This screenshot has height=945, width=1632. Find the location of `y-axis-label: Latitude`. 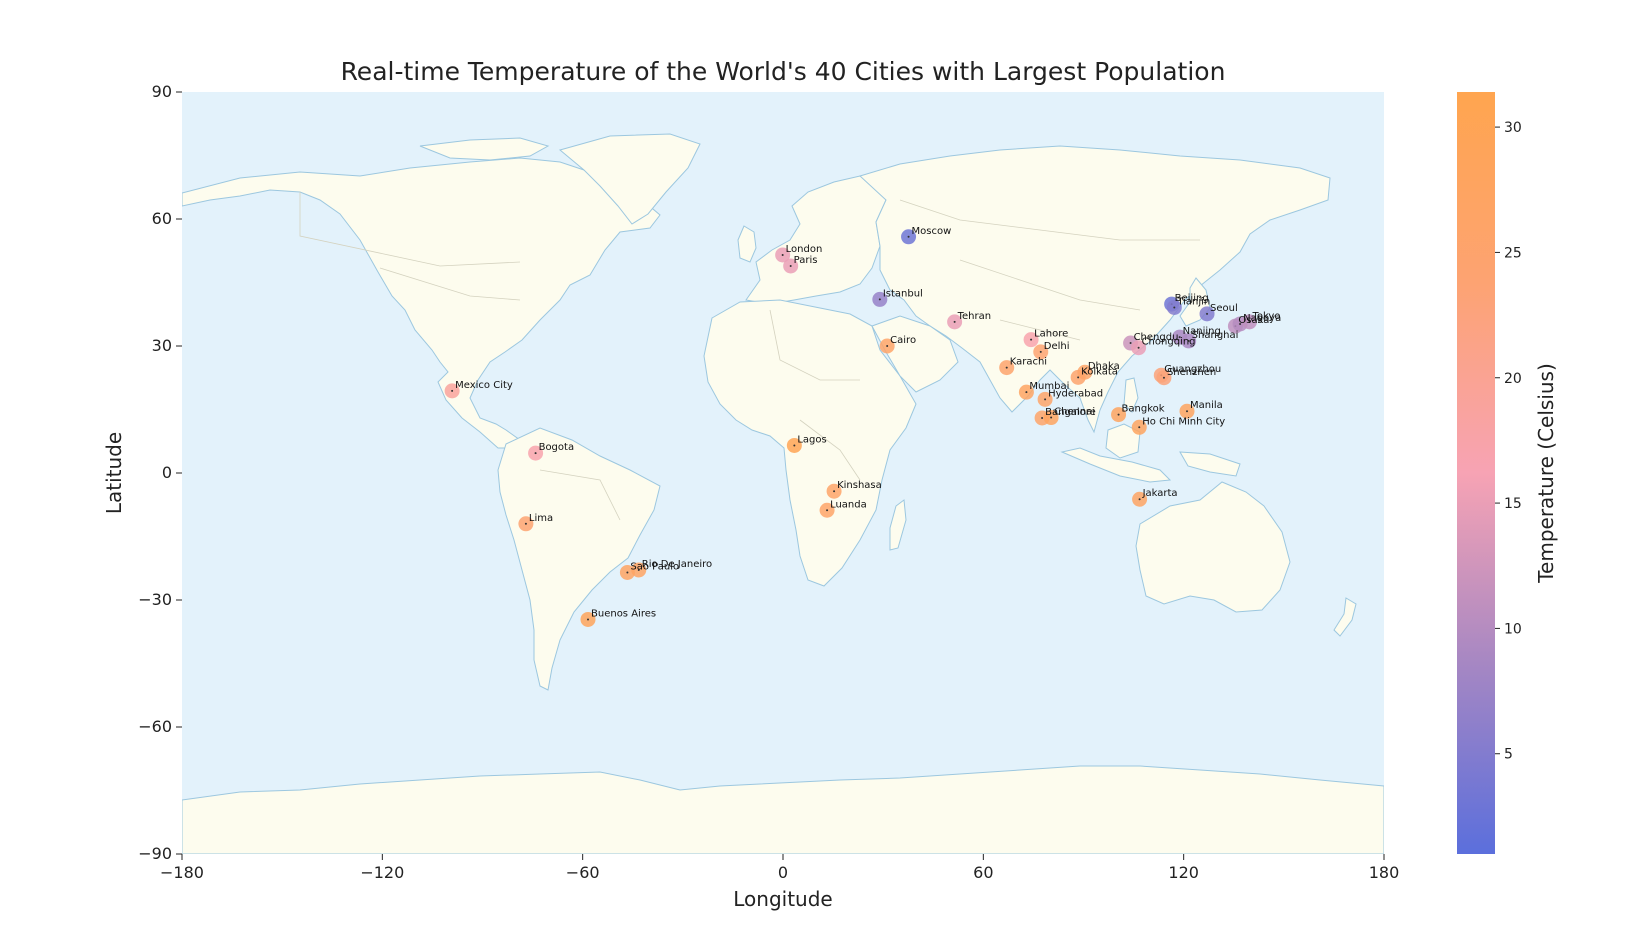

y-axis-label: Latitude is located at coordinates (114, 473).